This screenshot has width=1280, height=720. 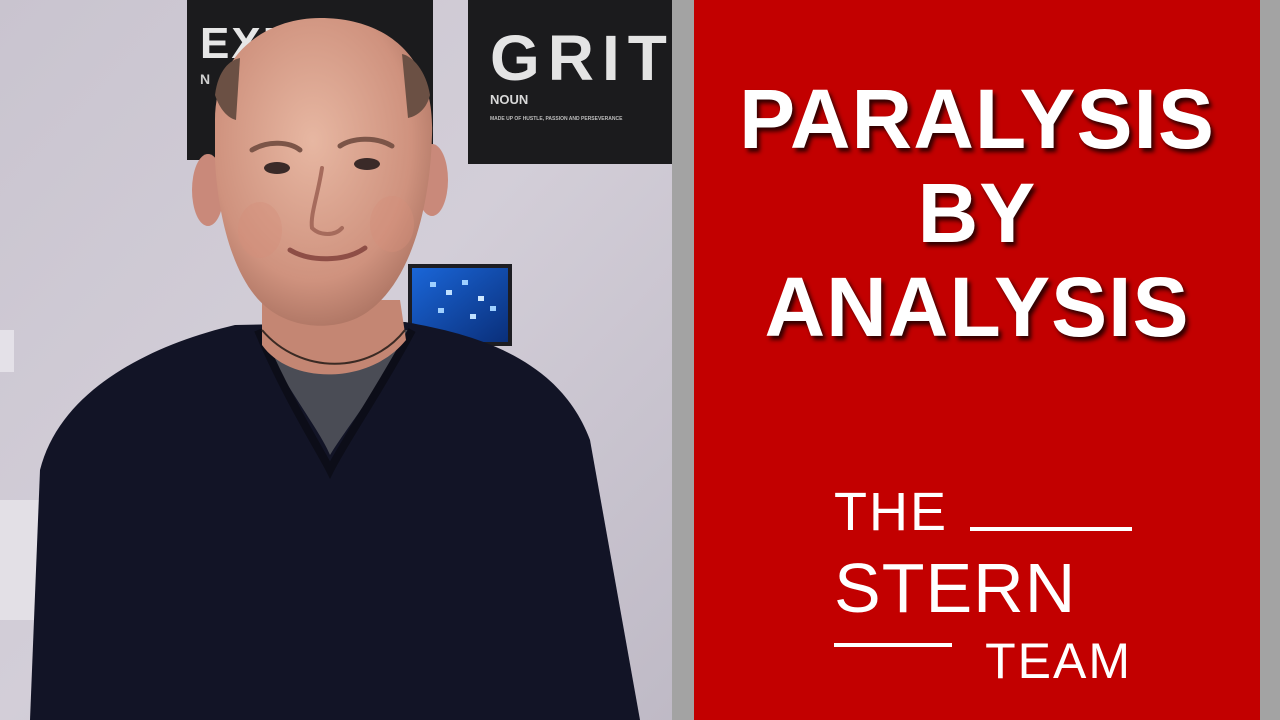 What do you see at coordinates (205, 79) in the screenshot?
I see `poster-left-sub: N` at bounding box center [205, 79].